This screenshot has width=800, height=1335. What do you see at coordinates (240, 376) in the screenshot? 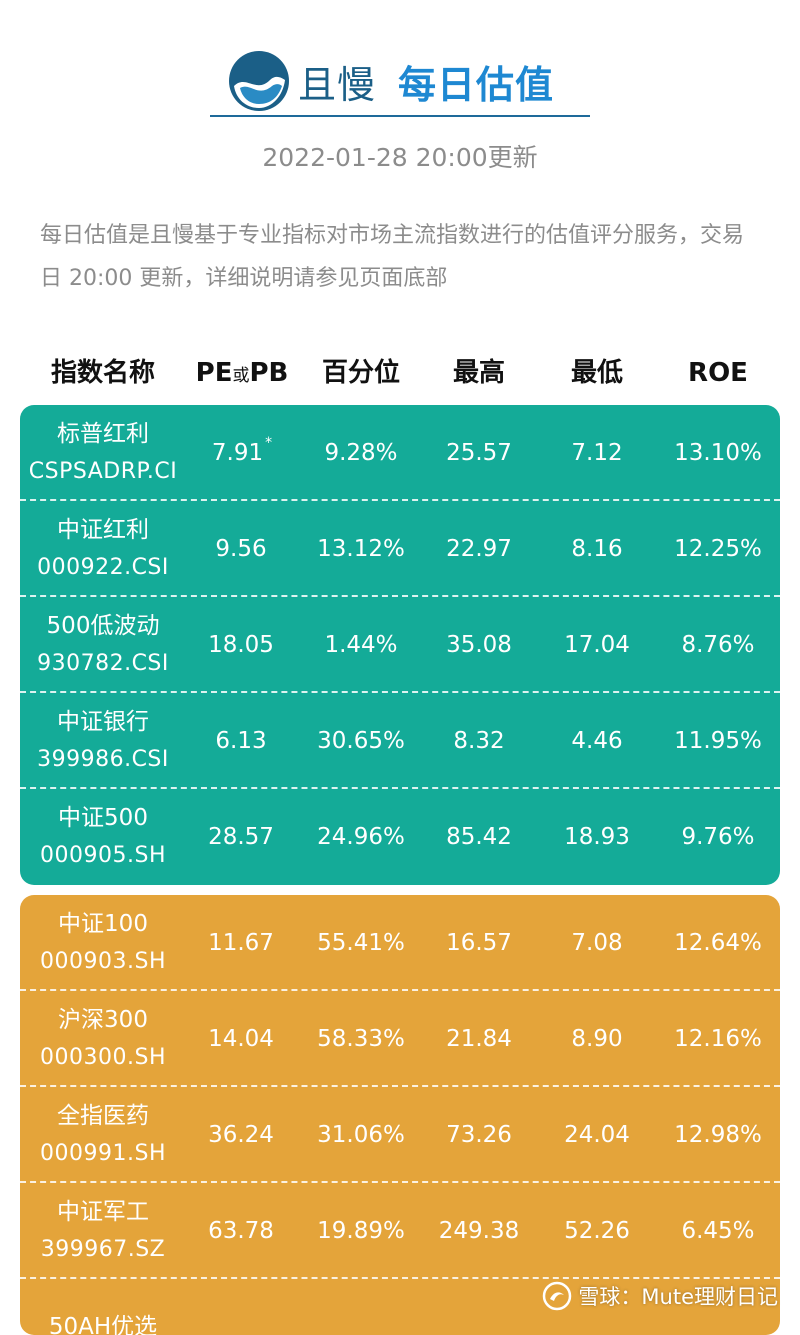
I see `col-header-or: 或` at bounding box center [240, 376].